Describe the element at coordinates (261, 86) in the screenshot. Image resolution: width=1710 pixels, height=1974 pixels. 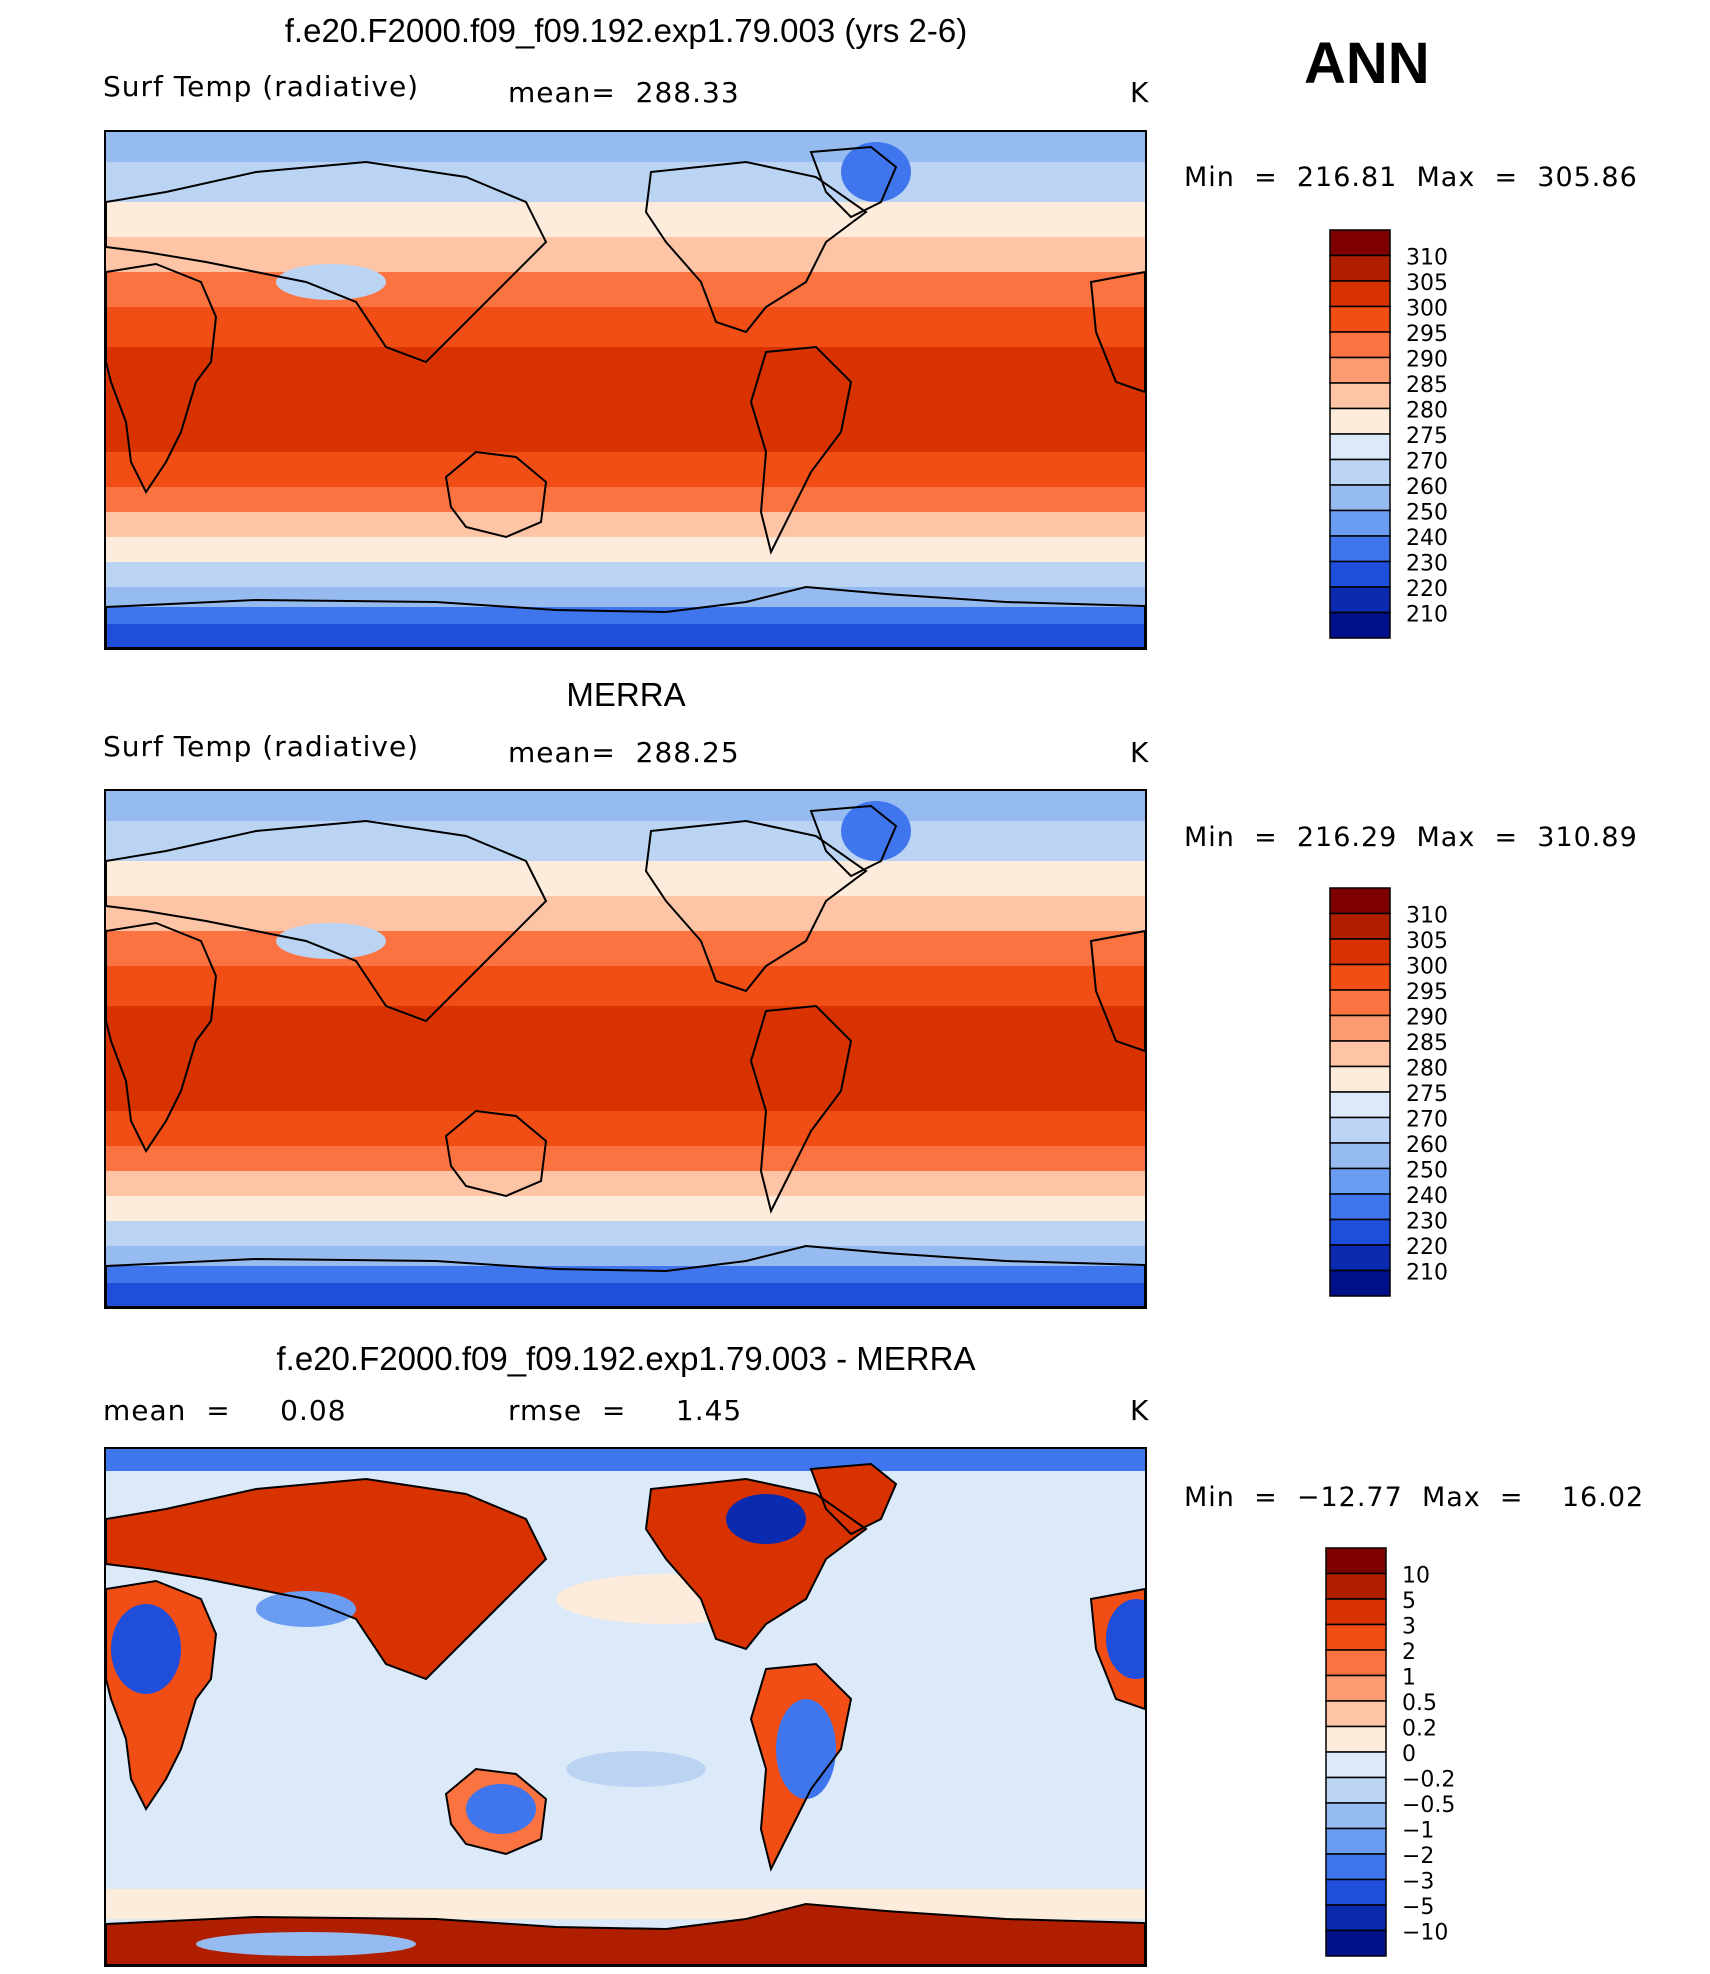
I see `panel-1-variable-label: Surf Temp (radiative)` at that location.